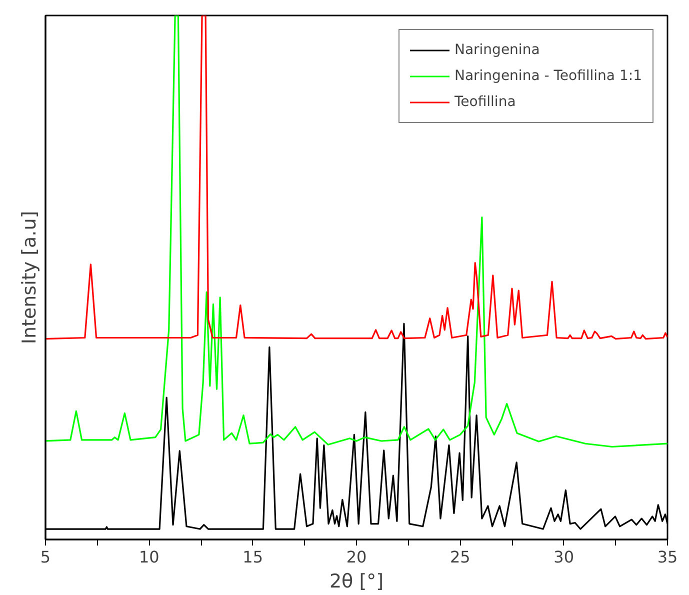 The height and width of the screenshot is (595, 689). What do you see at coordinates (497, 50) in the screenshot?
I see `legend-label: Naringenina` at bounding box center [497, 50].